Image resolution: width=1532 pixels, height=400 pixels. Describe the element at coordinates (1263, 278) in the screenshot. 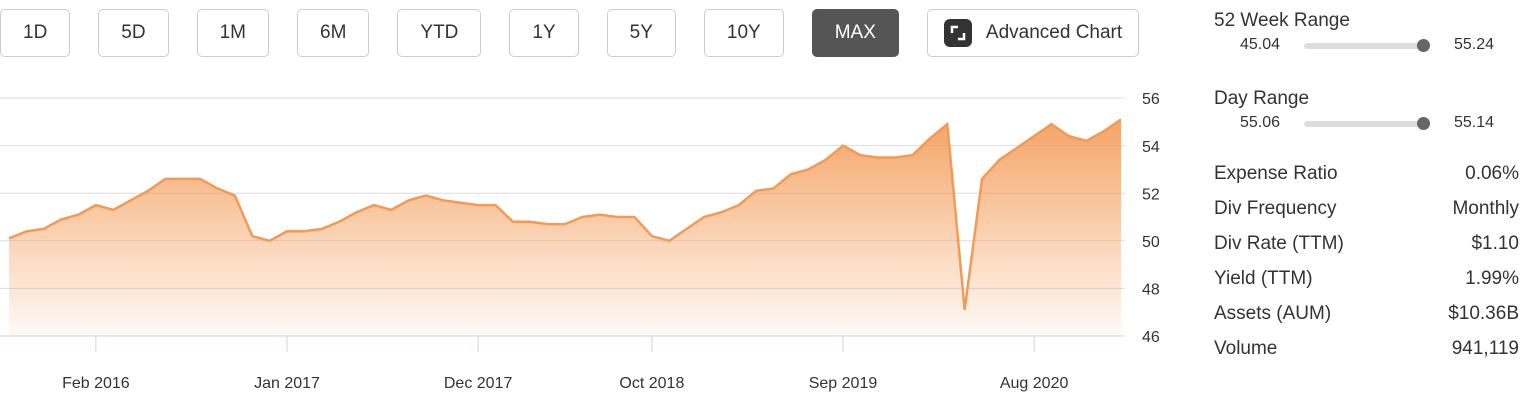

I see `stat-label: Yield (TTM)` at that location.